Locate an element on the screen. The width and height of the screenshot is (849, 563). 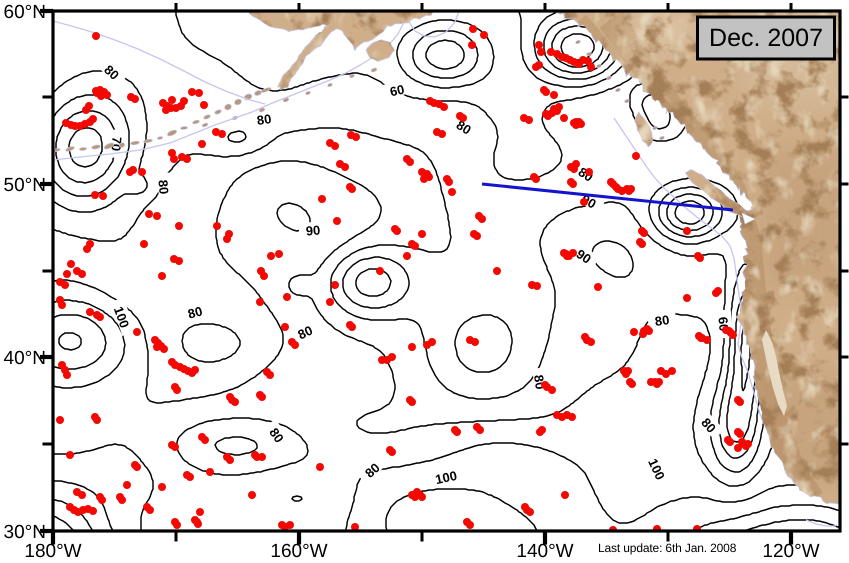
svg-text: 70 is located at coordinates (116, 144).